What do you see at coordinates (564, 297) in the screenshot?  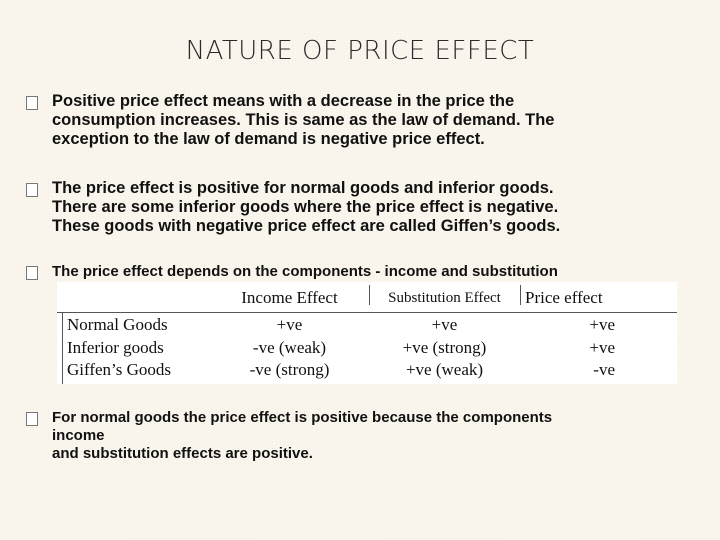 I see `header-price-effect: Price effect` at bounding box center [564, 297].